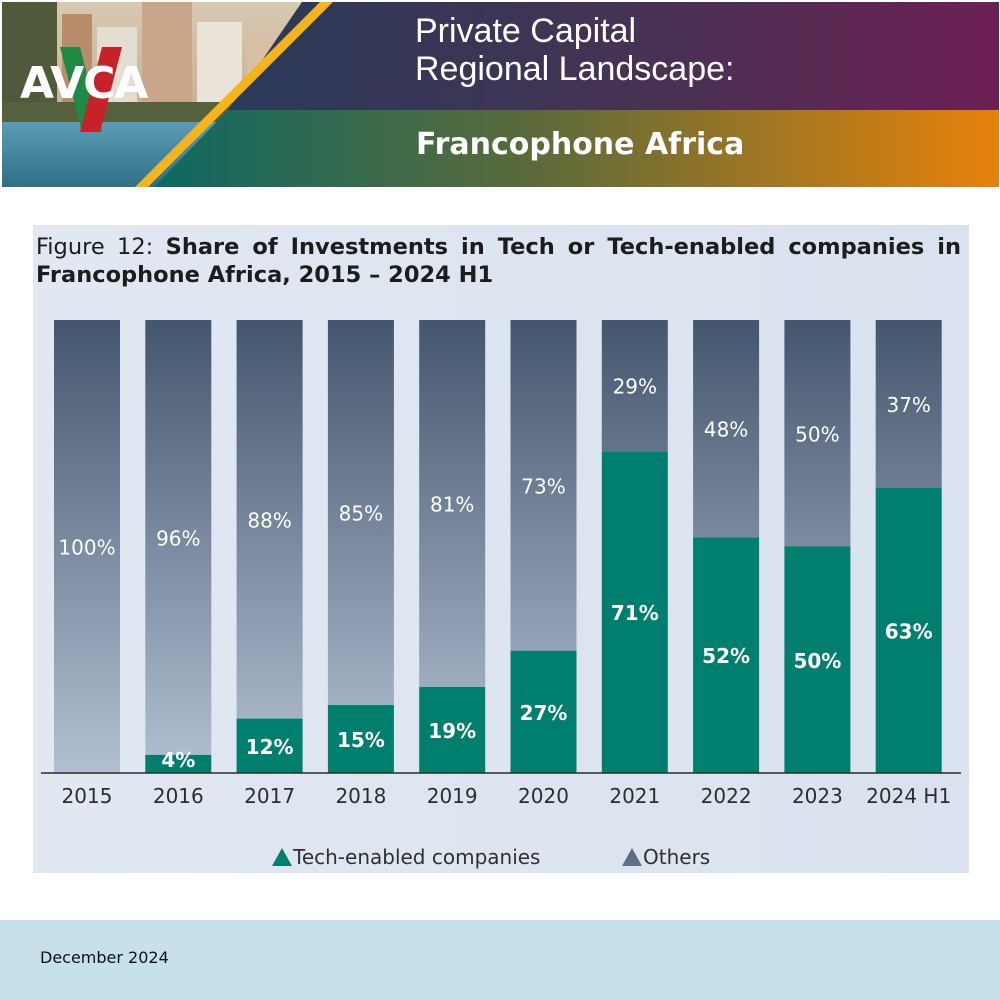  What do you see at coordinates (360, 796) in the screenshot?
I see `x-tick-label-2018: 2018` at bounding box center [360, 796].